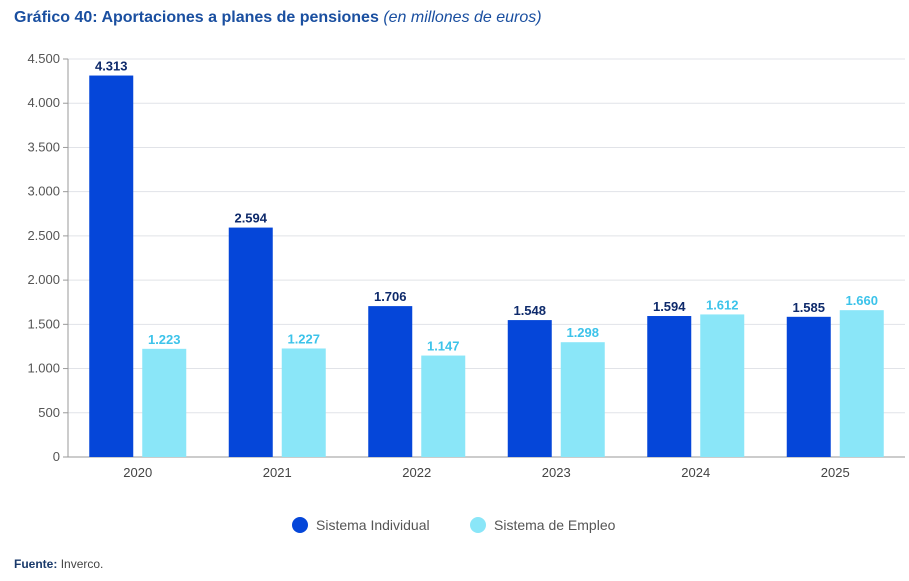  I want to click on x-tick-label: 2023, so click(556, 472).